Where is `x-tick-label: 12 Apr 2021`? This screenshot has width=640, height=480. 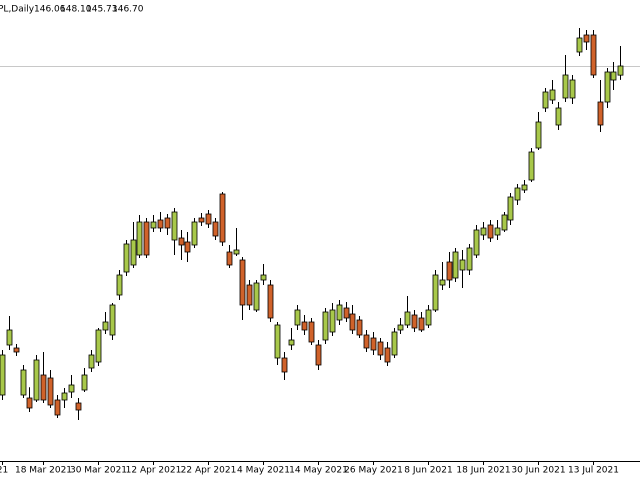 x-tick-label: 12 Apr 2021 is located at coordinates (154, 471).